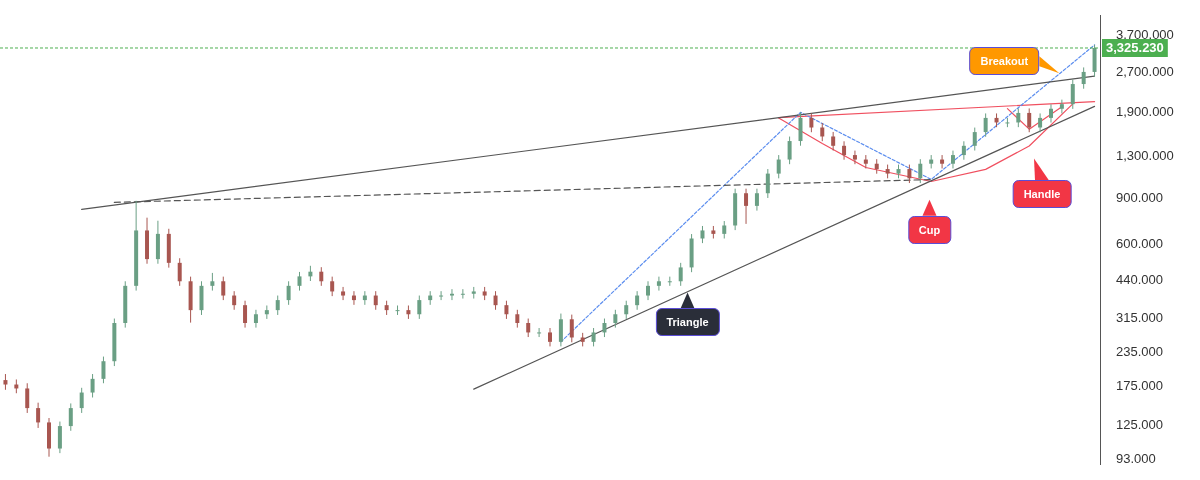 This screenshot has width=1200, height=480. What do you see at coordinates (1145, 111) in the screenshot?
I see `y-tick-label: 1,900.000` at bounding box center [1145, 111].